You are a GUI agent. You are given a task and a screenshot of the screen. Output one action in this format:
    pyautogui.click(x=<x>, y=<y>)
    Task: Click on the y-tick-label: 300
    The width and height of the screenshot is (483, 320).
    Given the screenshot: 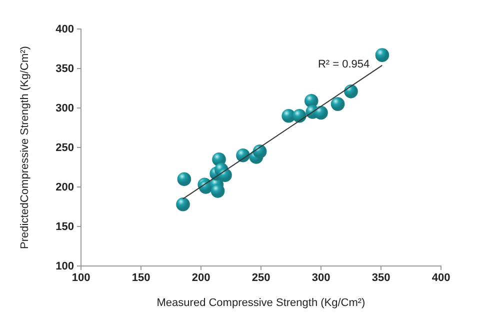 What is the action you would take?
    pyautogui.click(x=65, y=108)
    